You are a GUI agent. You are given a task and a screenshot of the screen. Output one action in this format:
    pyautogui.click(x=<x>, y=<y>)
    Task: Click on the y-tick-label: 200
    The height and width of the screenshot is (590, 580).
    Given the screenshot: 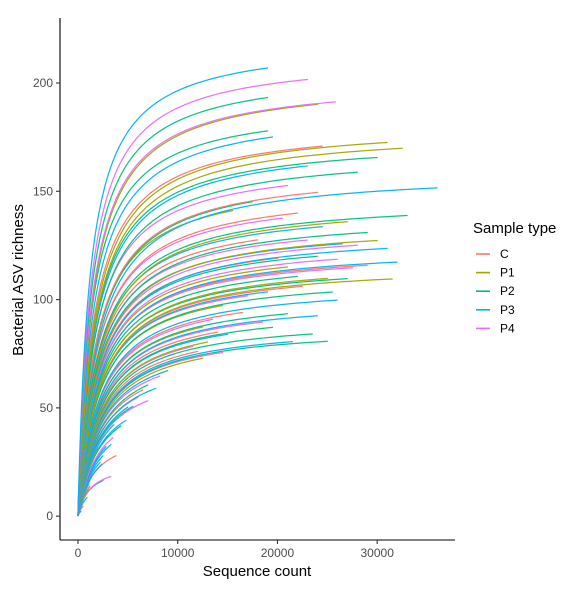 What is the action you would take?
    pyautogui.click(x=43, y=83)
    